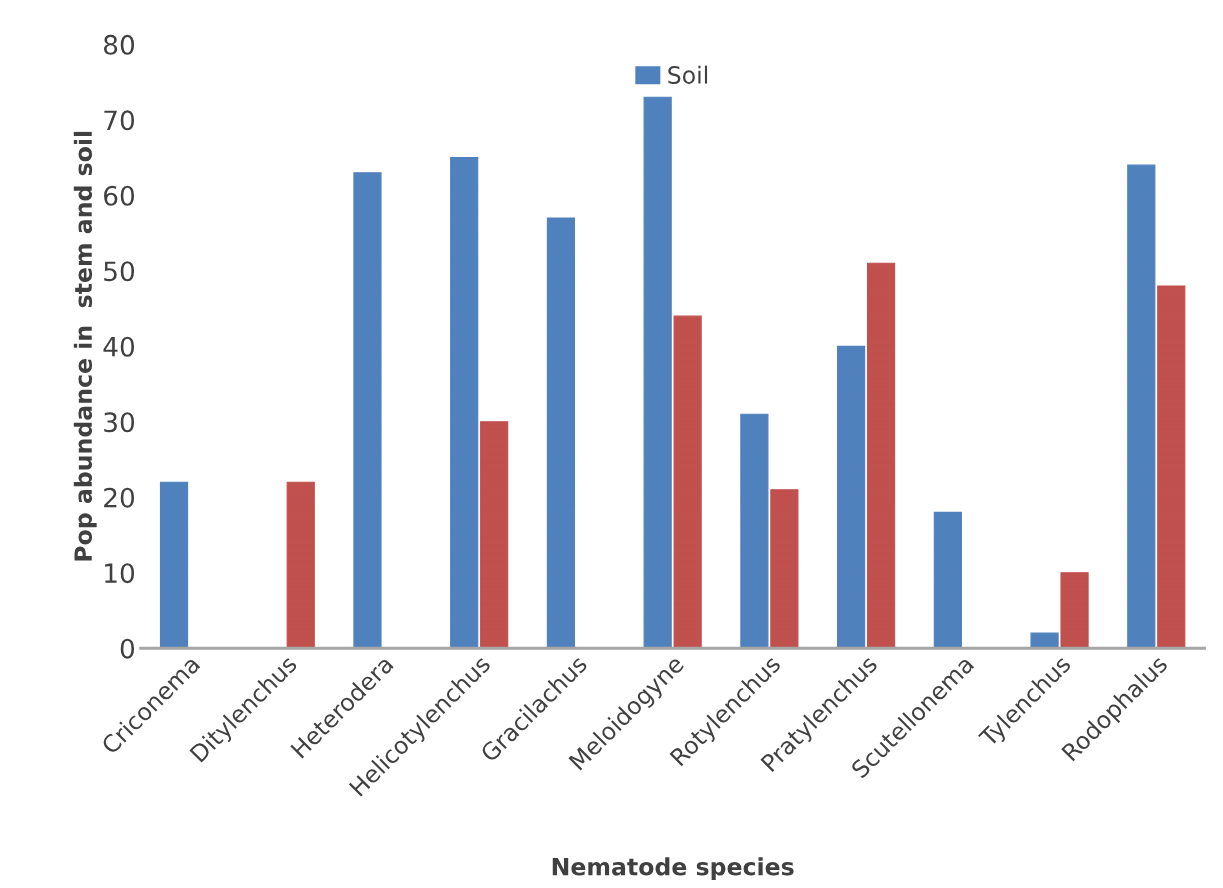 This screenshot has width=1223, height=888. What do you see at coordinates (119, 195) in the screenshot?
I see `y-tick-label: 60` at bounding box center [119, 195].